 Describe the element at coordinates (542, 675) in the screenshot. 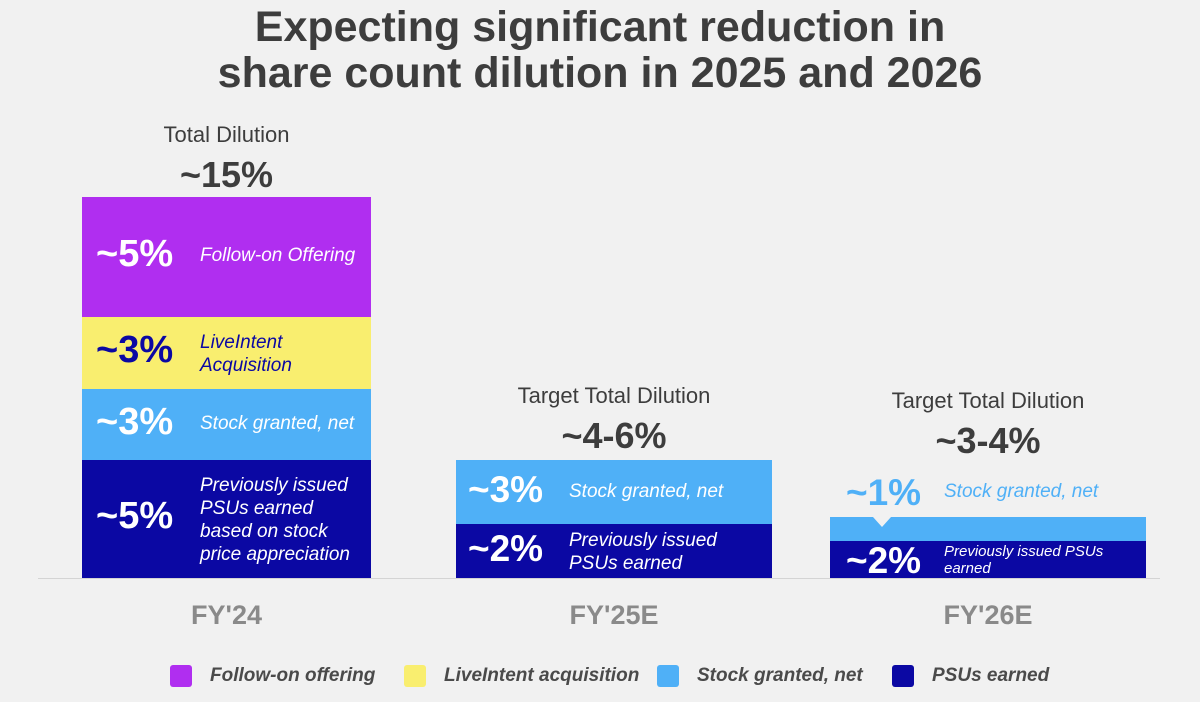

I see `legend-label: LiveIntent acquisition` at that location.